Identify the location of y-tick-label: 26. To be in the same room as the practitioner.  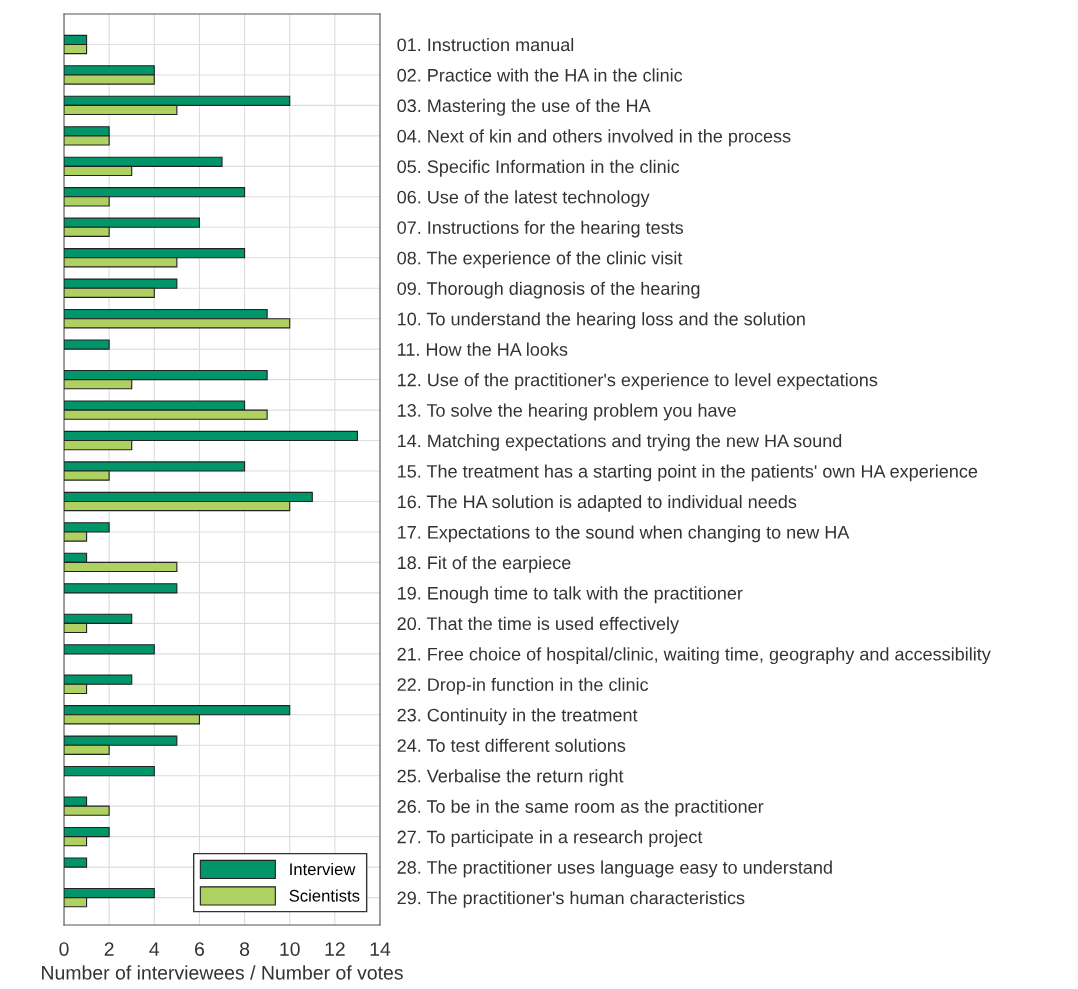
(580, 808).